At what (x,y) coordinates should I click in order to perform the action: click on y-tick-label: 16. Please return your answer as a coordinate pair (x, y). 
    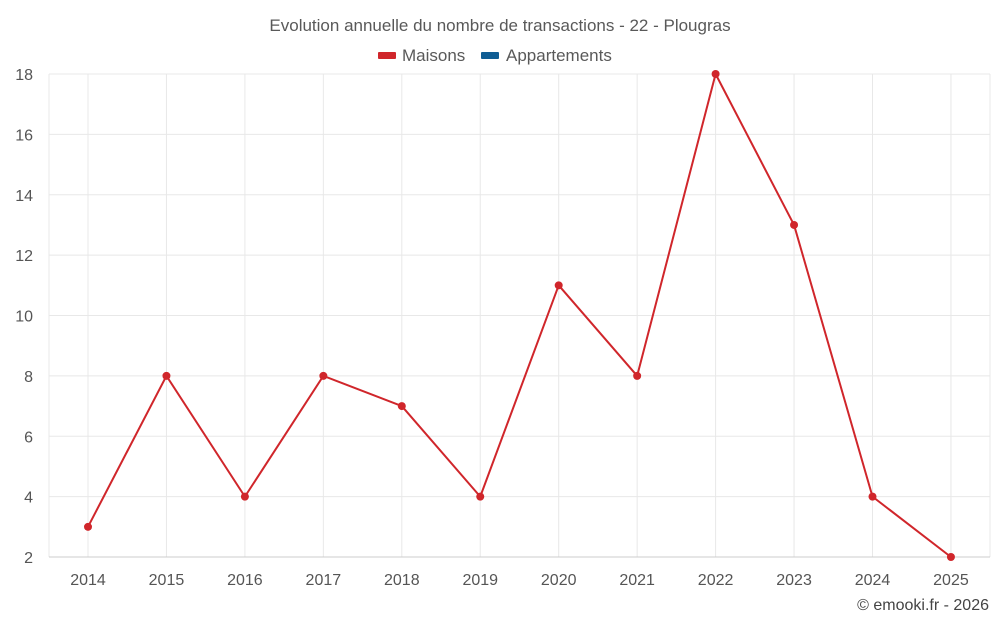
    Looking at the image, I should click on (24, 135).